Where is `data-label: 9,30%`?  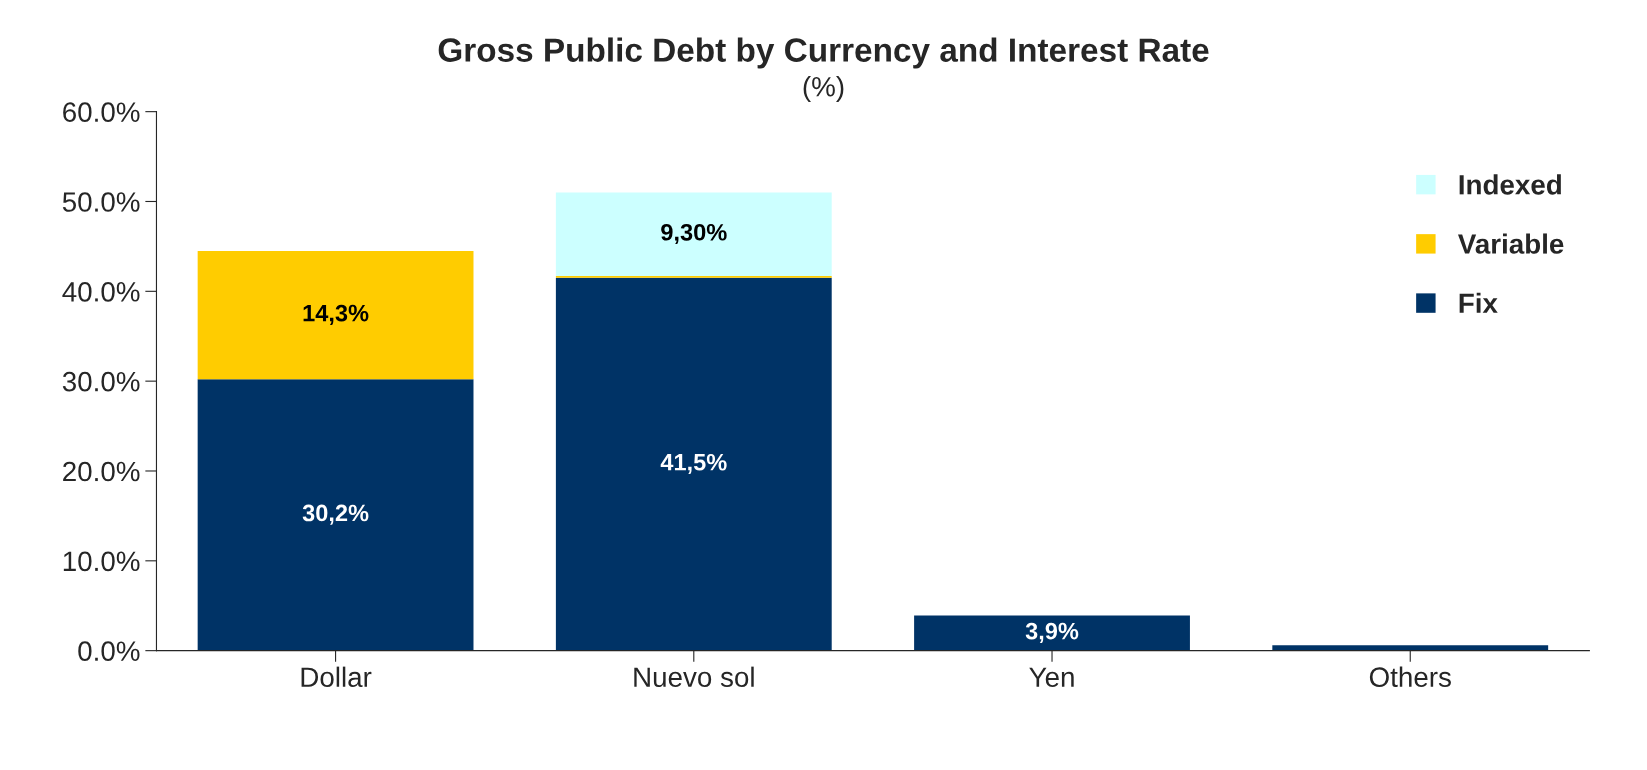
data-label: 9,30% is located at coordinates (694, 234).